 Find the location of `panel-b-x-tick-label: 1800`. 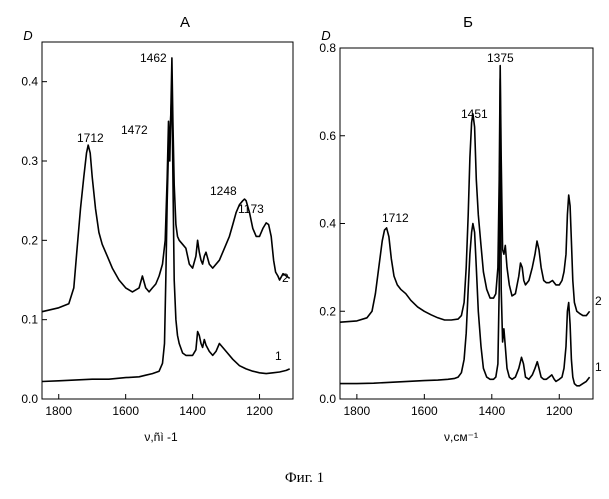

panel-b-x-tick-label: 1800 is located at coordinates (357, 411).